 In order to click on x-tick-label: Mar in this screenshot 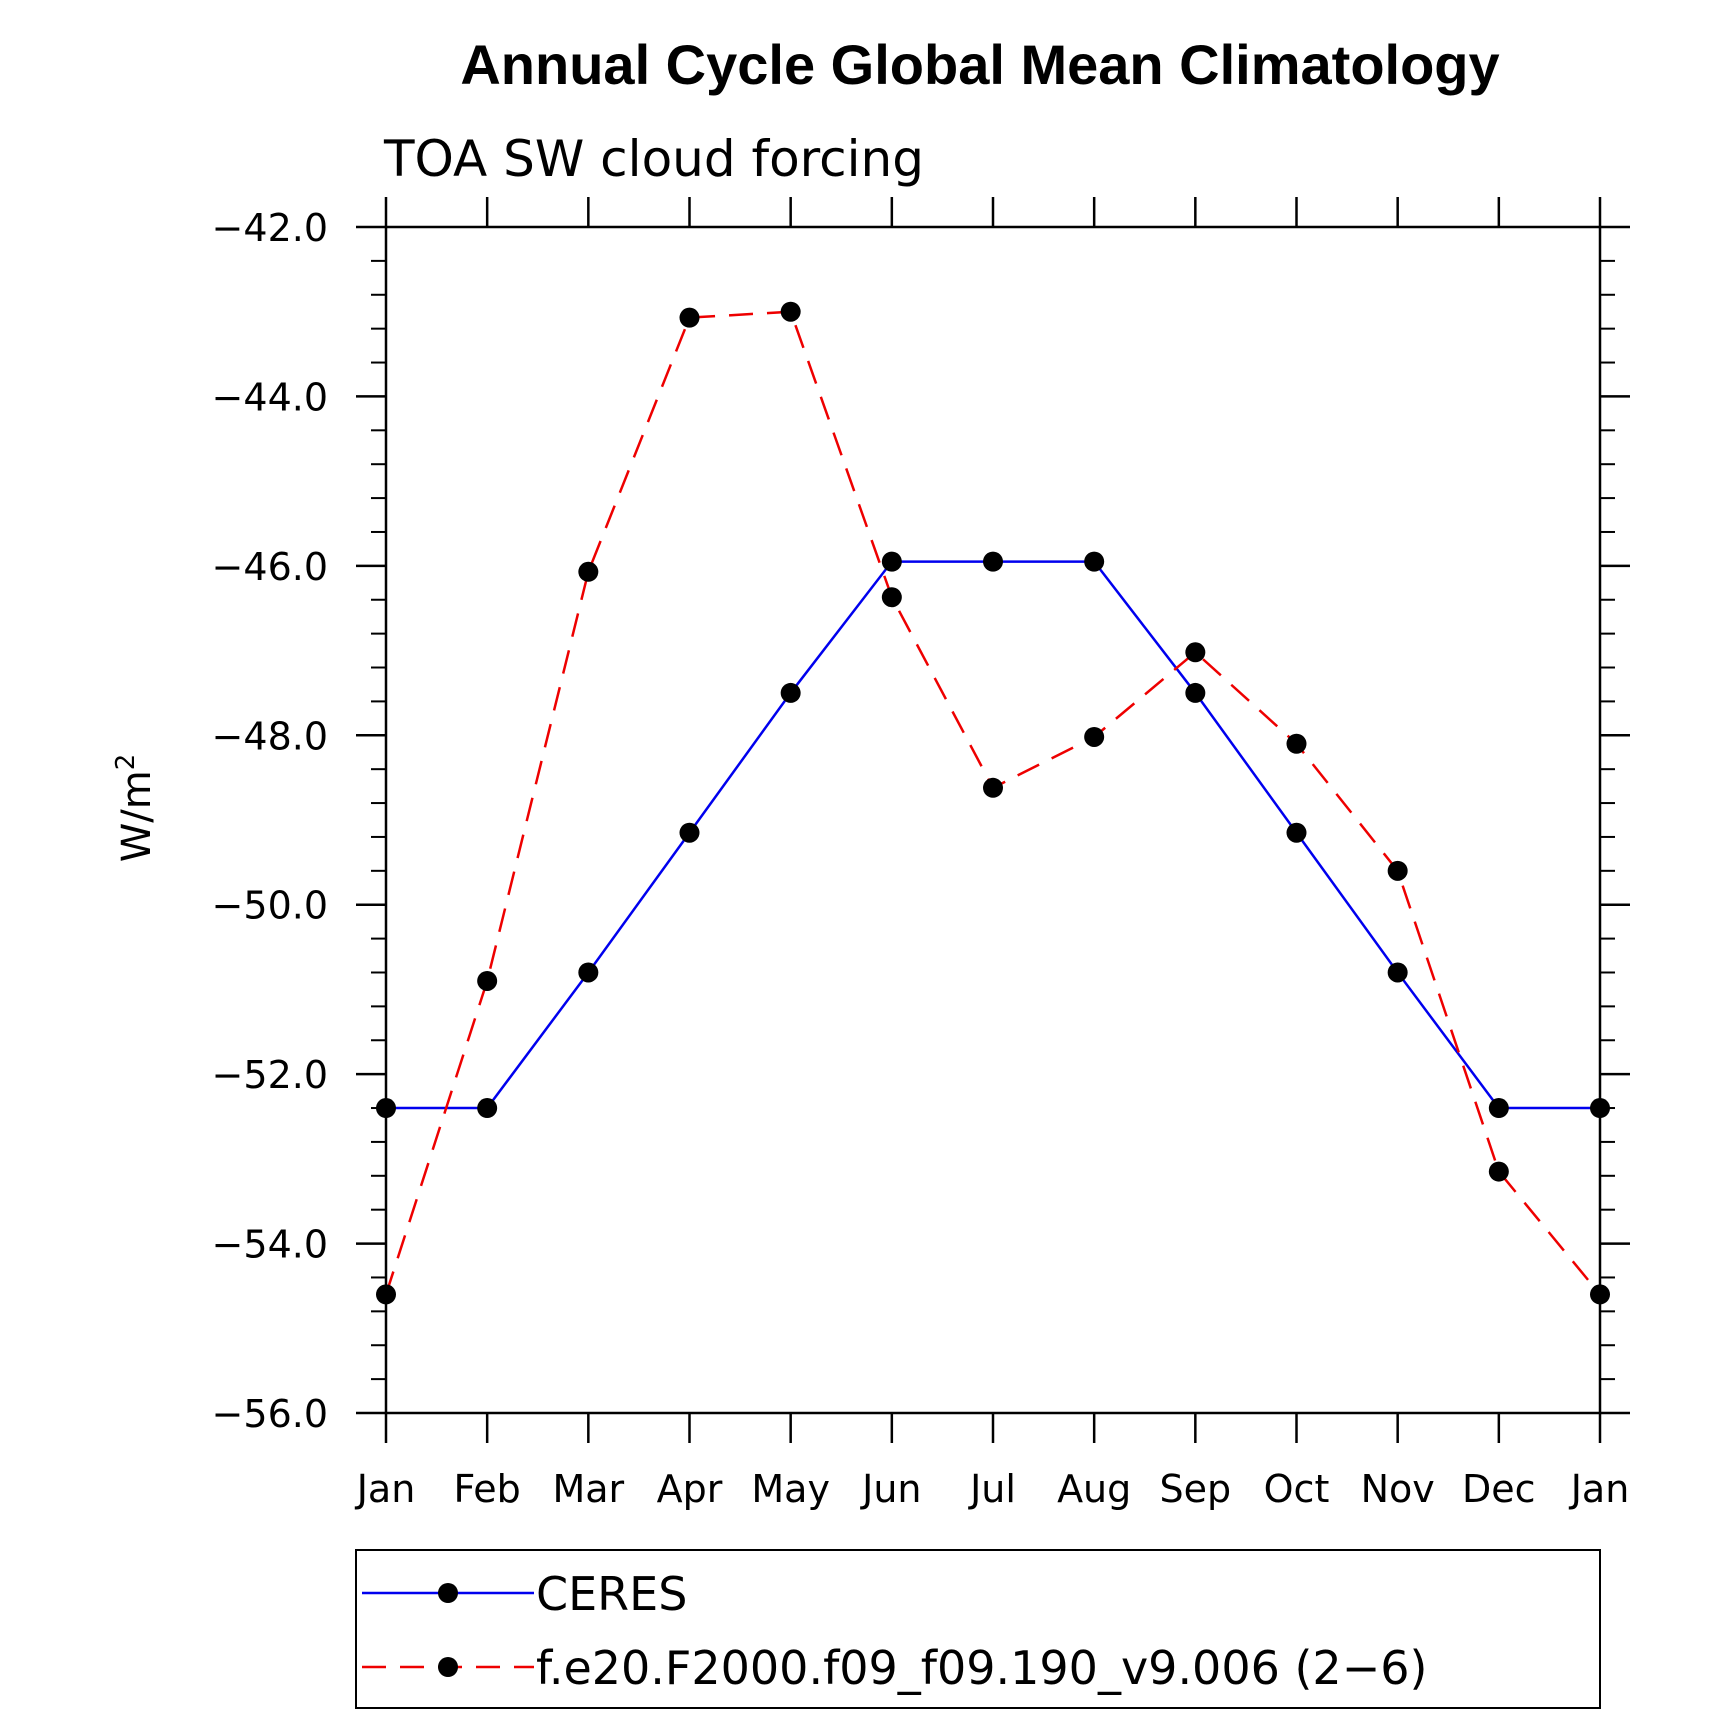, I will do `click(588, 1489)`.